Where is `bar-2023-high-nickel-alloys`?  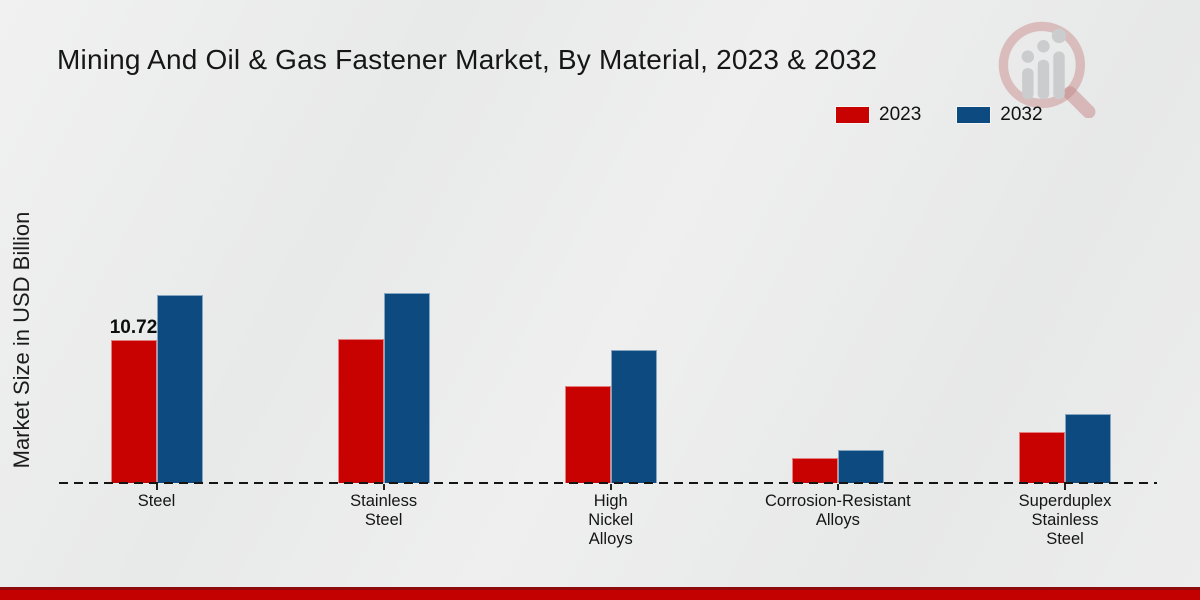
bar-2023-high-nickel-alloys is located at coordinates (587, 434).